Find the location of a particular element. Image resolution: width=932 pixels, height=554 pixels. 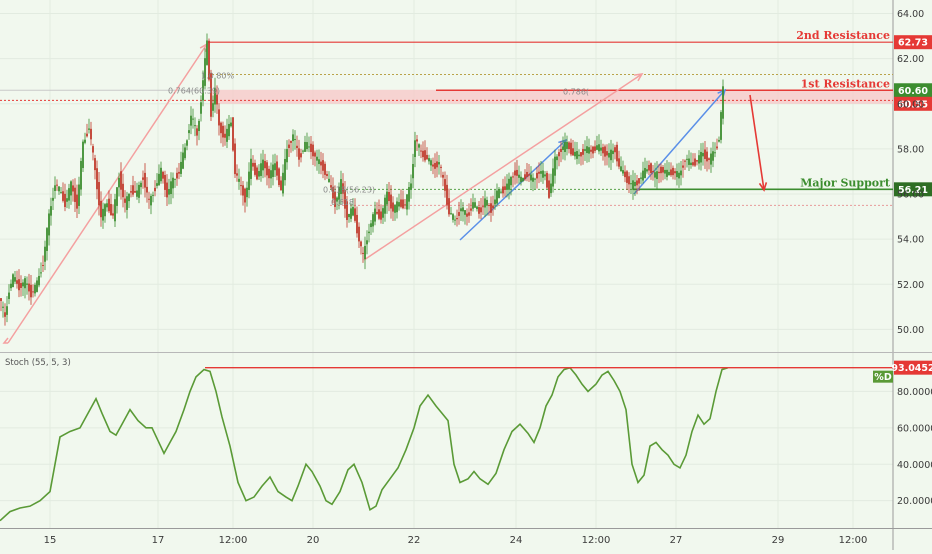

price-tag-major-support-bg is located at coordinates (913, 189).